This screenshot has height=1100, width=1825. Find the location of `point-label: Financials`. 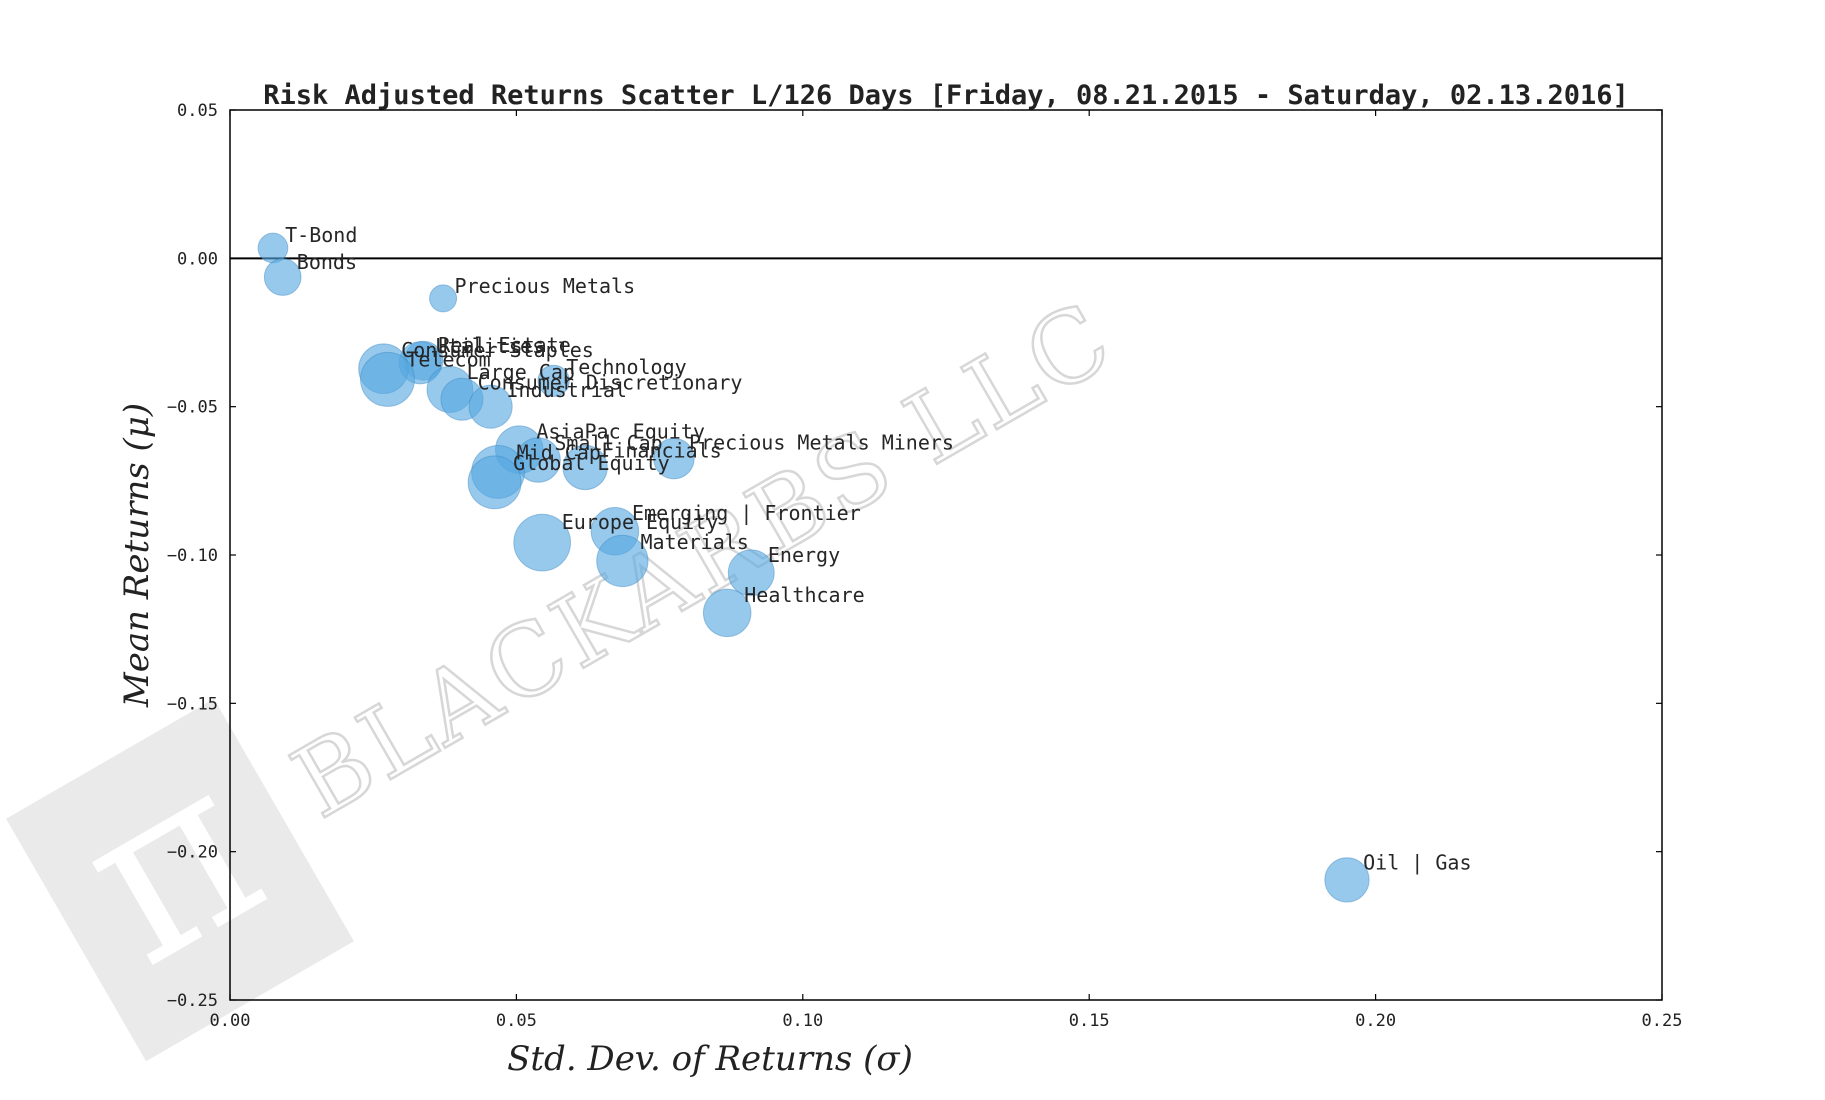

point-label: Financials is located at coordinates (661, 450).